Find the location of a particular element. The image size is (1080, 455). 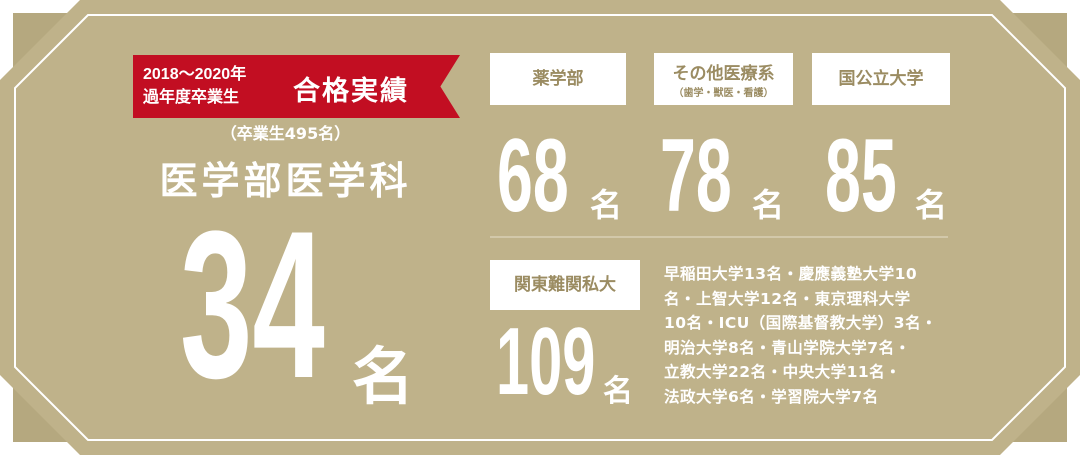

department-title: 医学部医学科 is located at coordinates (285, 181).